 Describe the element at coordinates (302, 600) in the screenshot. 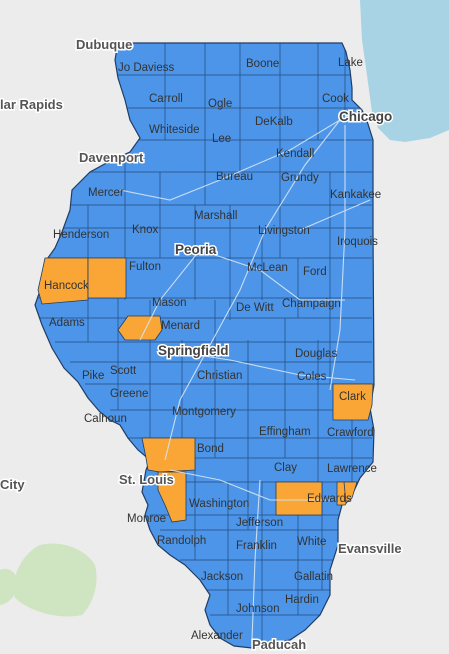

I see `label-hardin: Hardin` at that location.